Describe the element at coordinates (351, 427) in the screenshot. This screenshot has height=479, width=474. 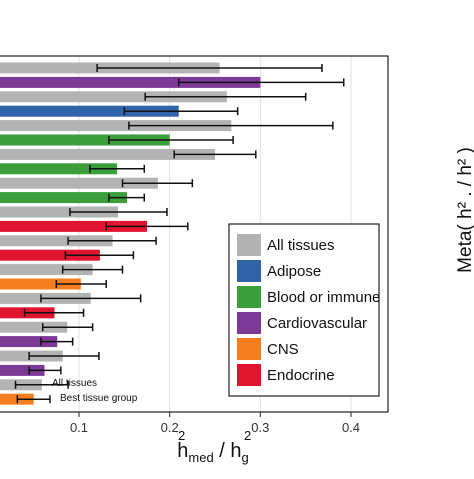
I see `x-tick-label: 0.4` at that location.